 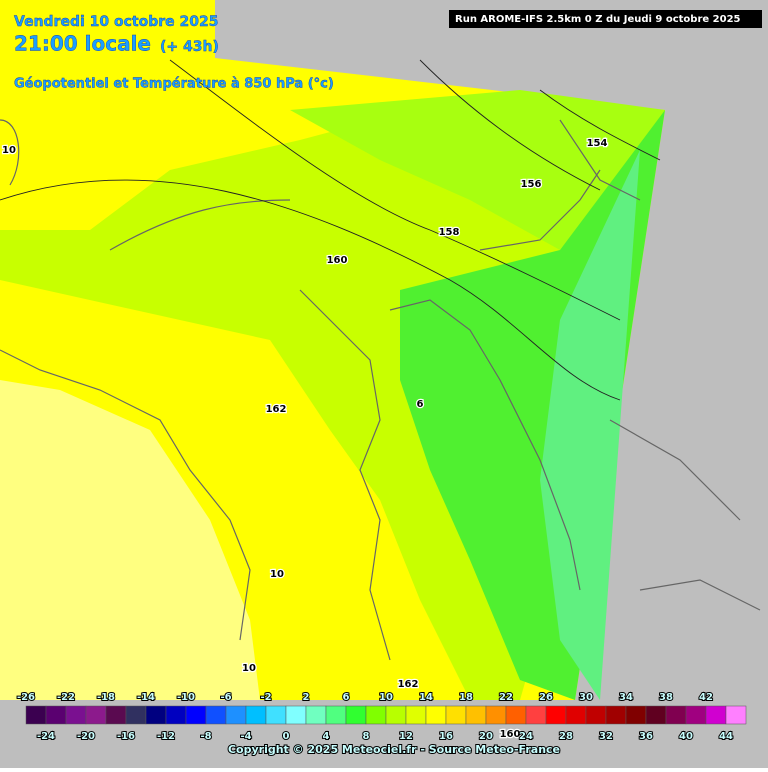 What do you see at coordinates (646, 736) in the screenshot?
I see `scale-label: 36` at bounding box center [646, 736].